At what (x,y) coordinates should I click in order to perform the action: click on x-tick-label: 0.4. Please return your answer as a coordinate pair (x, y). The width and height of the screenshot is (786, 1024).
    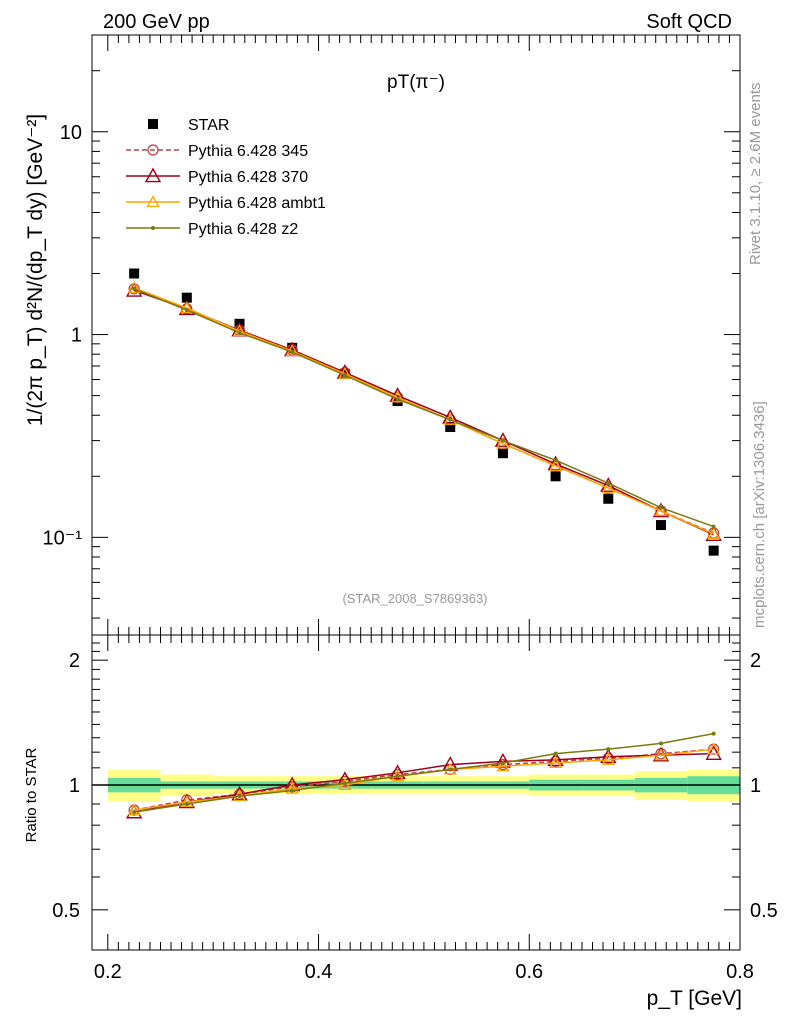
    Looking at the image, I should click on (319, 972).